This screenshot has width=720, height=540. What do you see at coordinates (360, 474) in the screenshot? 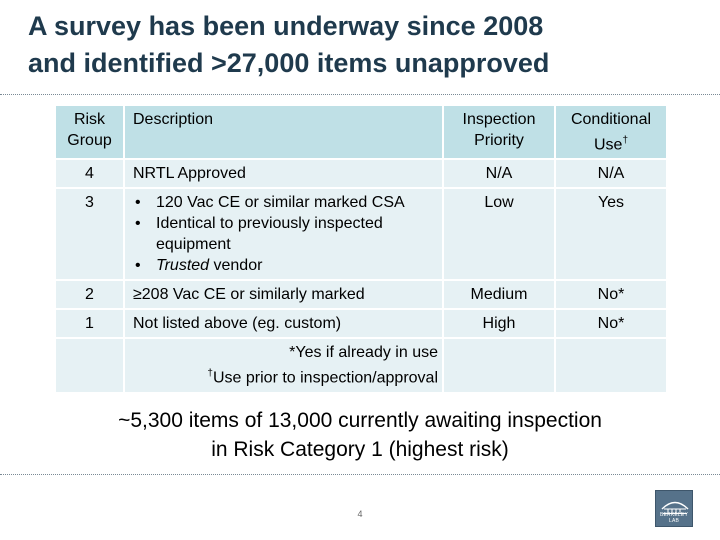
I see `footer-divider` at bounding box center [360, 474].